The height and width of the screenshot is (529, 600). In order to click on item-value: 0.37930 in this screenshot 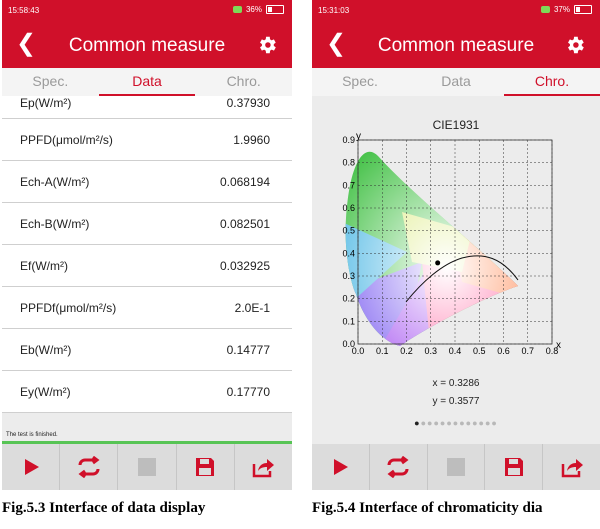, I will do `click(248, 103)`.